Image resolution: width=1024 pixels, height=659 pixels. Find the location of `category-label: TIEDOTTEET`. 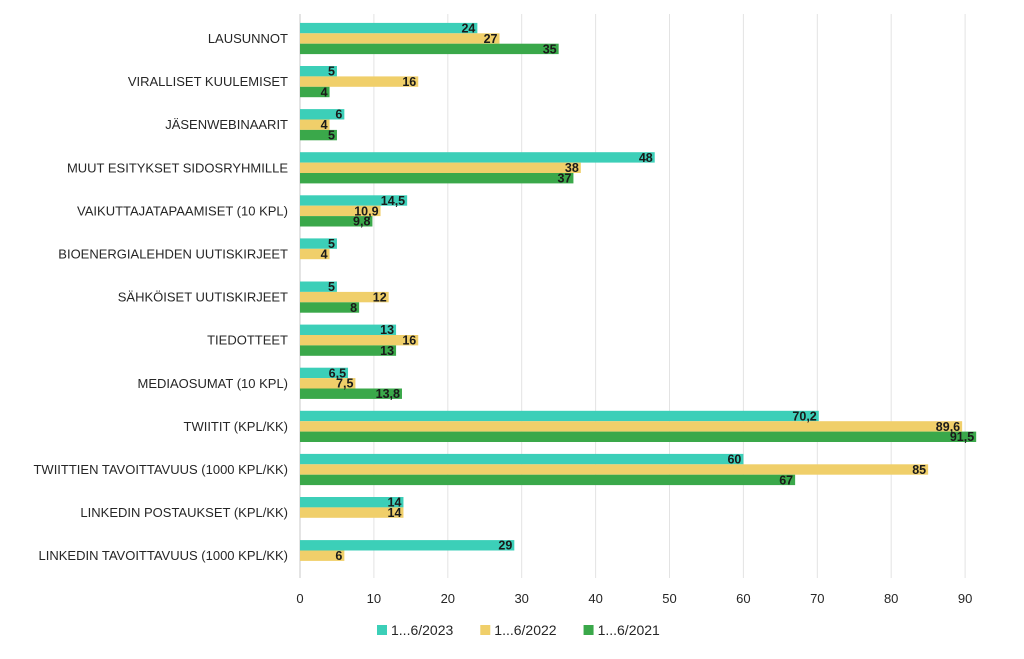

category-label: TIEDOTTEET is located at coordinates (247, 340).